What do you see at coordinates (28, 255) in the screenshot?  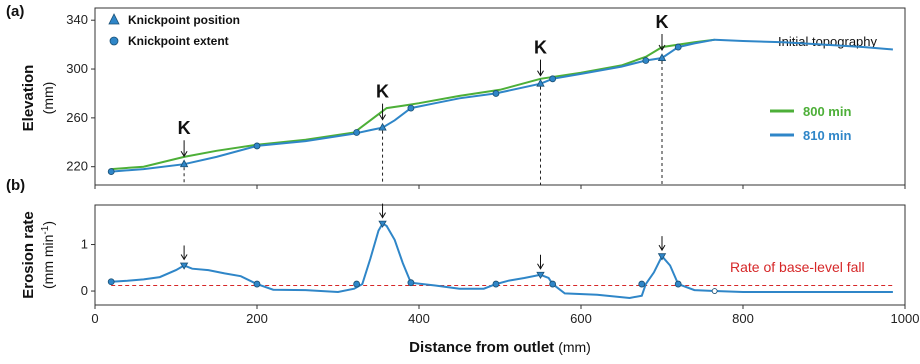 I see `panel-b-ylabel: Erosion rate` at bounding box center [28, 255].